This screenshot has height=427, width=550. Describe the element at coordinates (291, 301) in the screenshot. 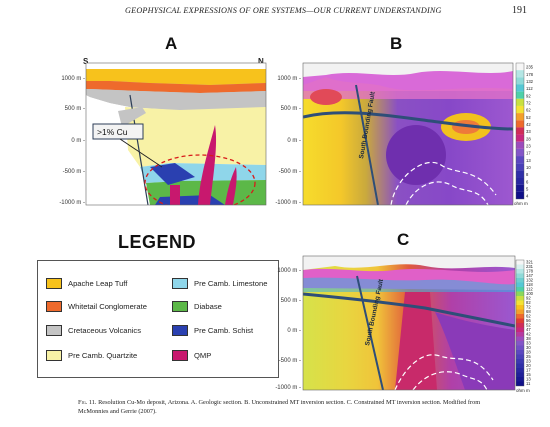

I see `panel-c-elev-label: 500 m -` at that location.